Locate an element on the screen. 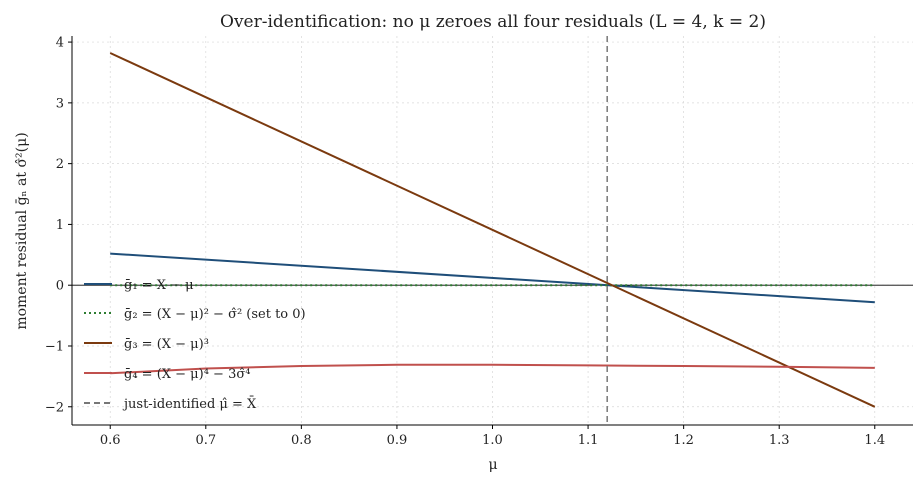 Image resolution: width=923 pixels, height=483 pixels. x-tick-label-3: 0.9 is located at coordinates (397, 440).